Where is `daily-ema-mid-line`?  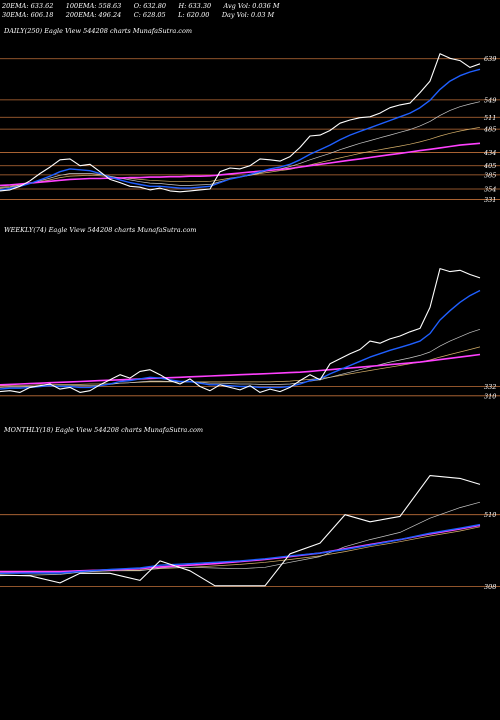 daily-ema-mid-line is located at coordinates (240, 157).